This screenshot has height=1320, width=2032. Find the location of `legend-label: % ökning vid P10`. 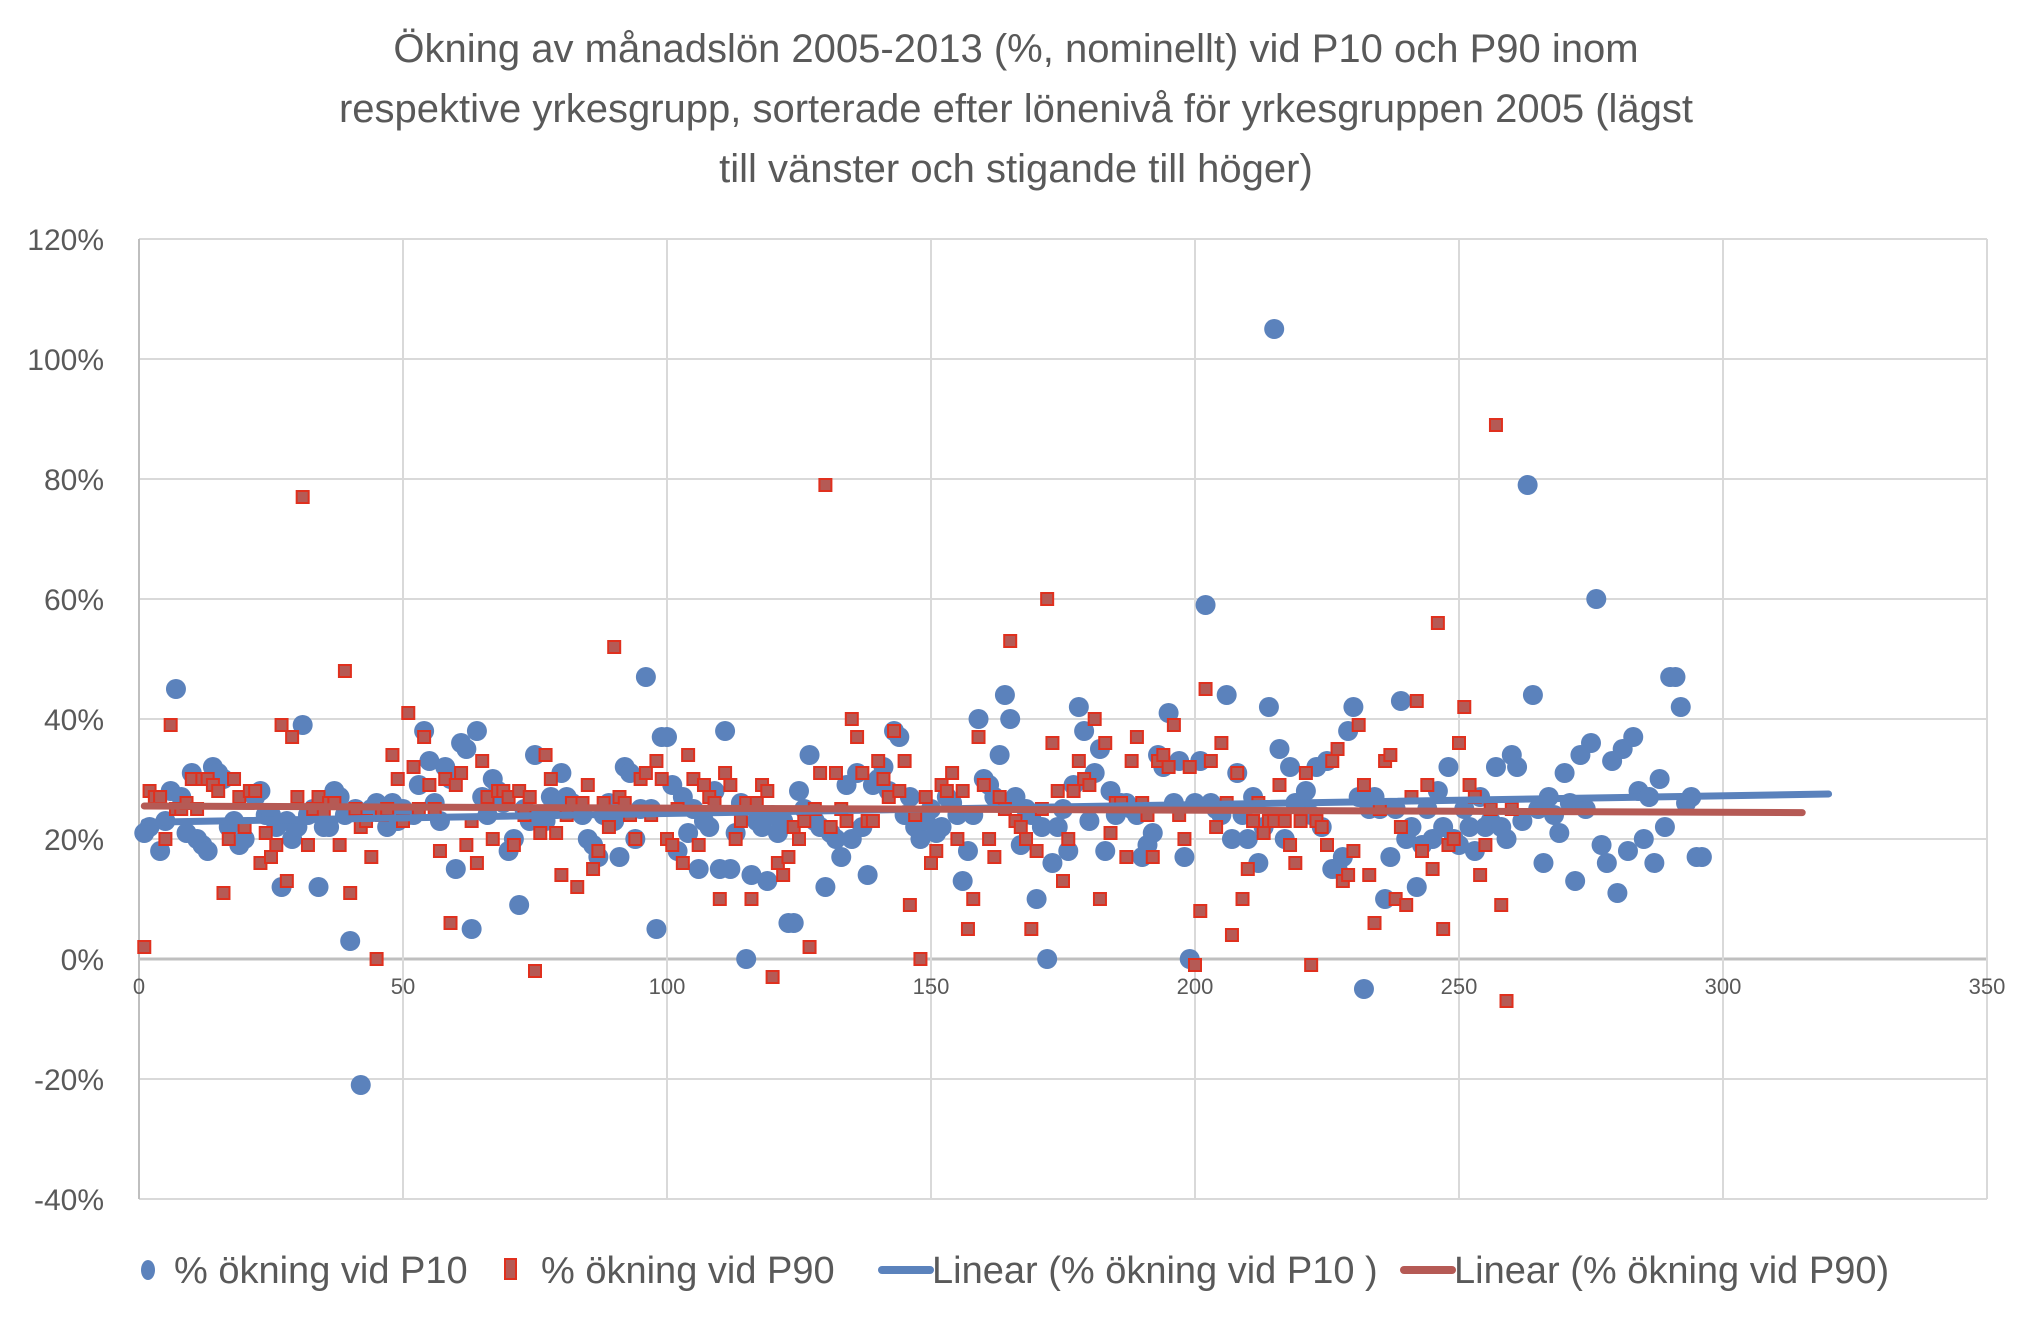

legend-label: % ökning vid P10 is located at coordinates (321, 1271).